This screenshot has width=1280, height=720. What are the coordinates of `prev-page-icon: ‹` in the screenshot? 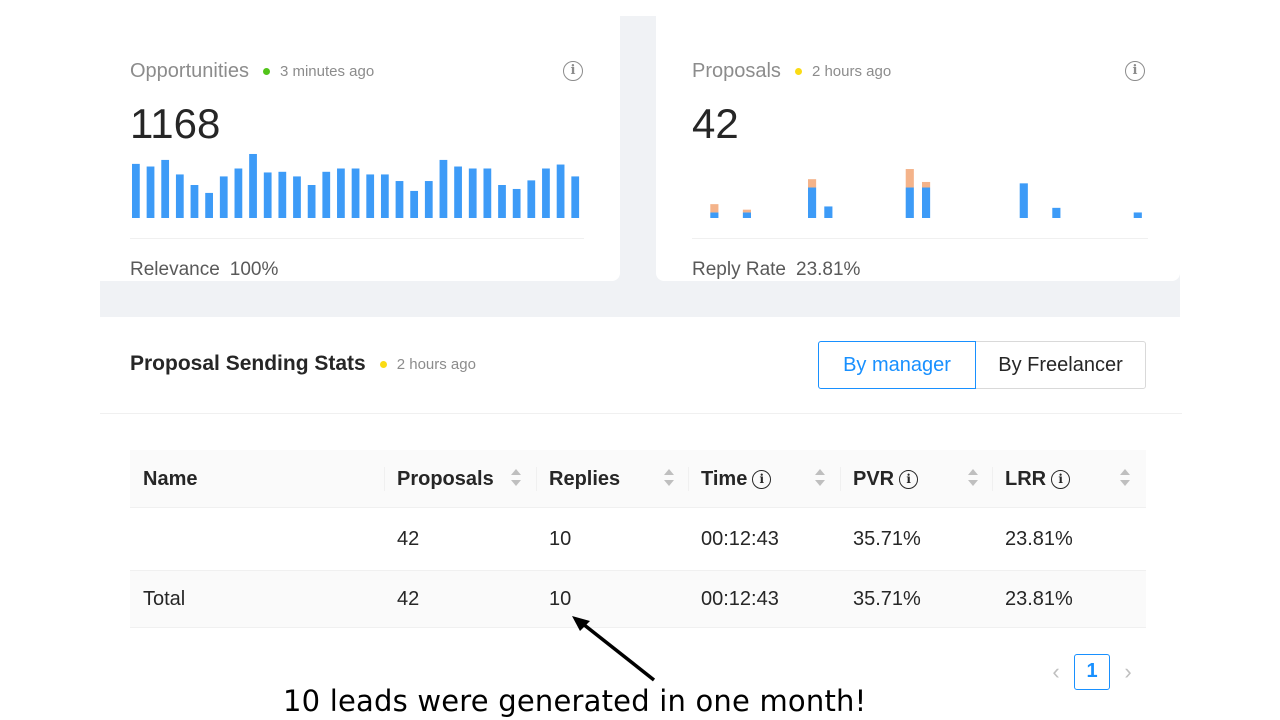 It's located at (1056, 671).